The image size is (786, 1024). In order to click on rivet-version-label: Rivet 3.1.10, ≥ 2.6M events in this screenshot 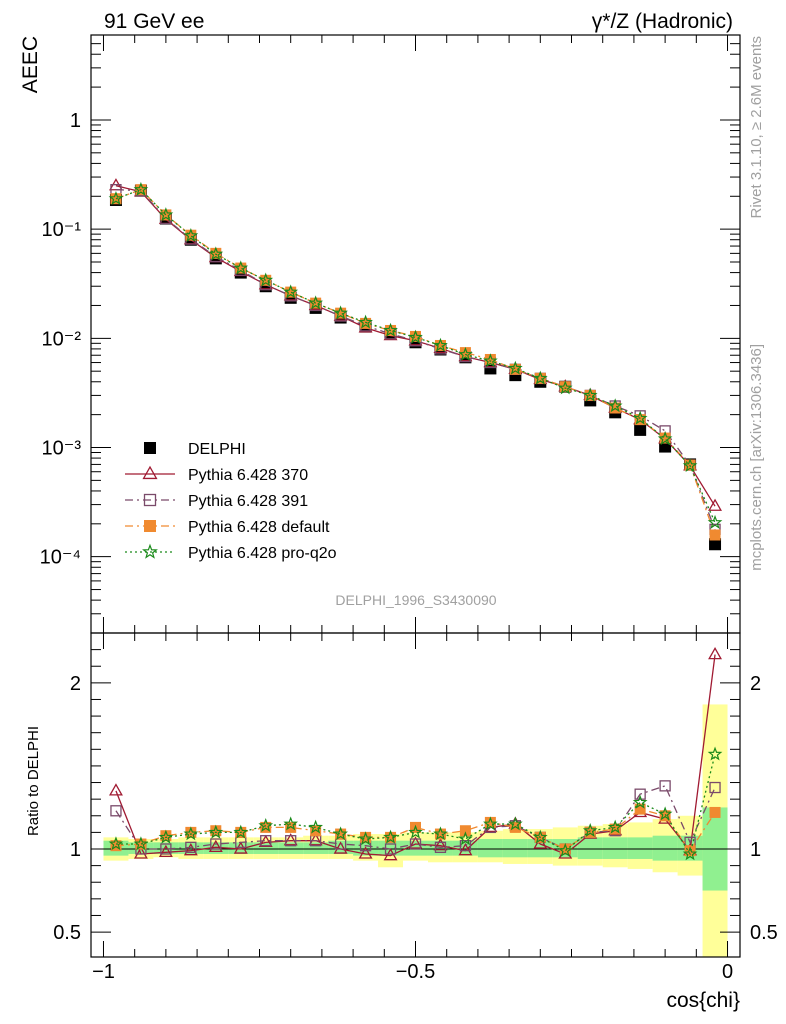, I will do `click(756, 127)`.